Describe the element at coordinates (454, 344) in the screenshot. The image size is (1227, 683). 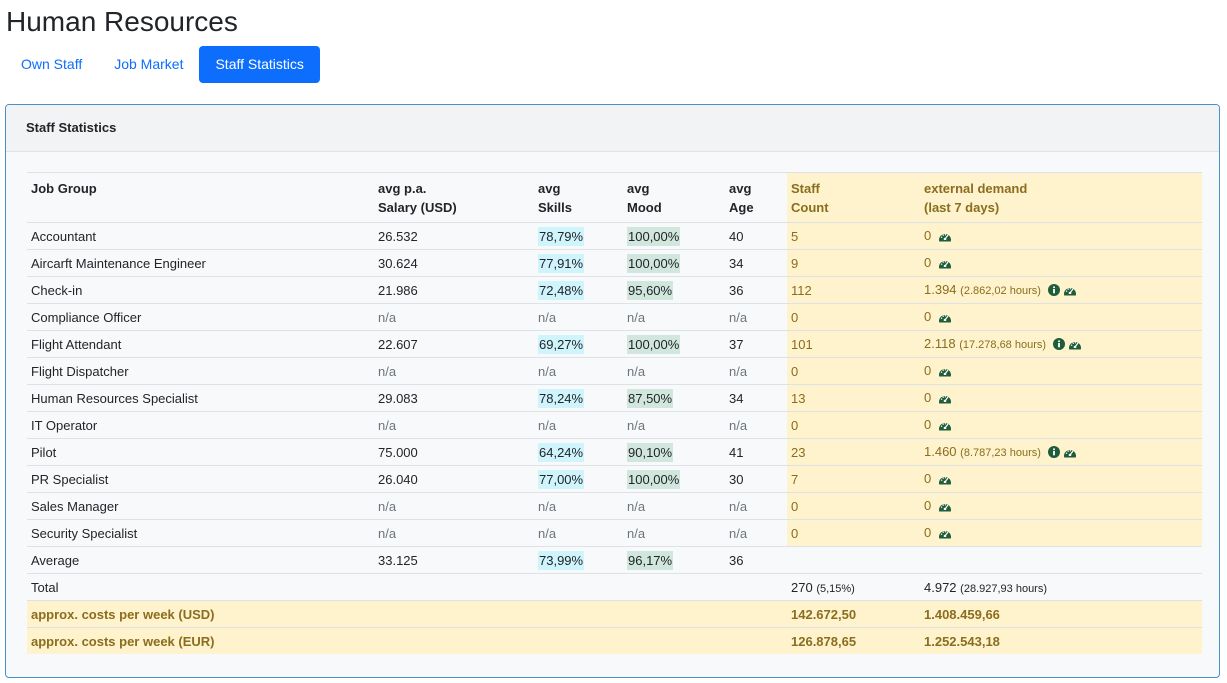
I see `salary-cell: 22.607` at that location.